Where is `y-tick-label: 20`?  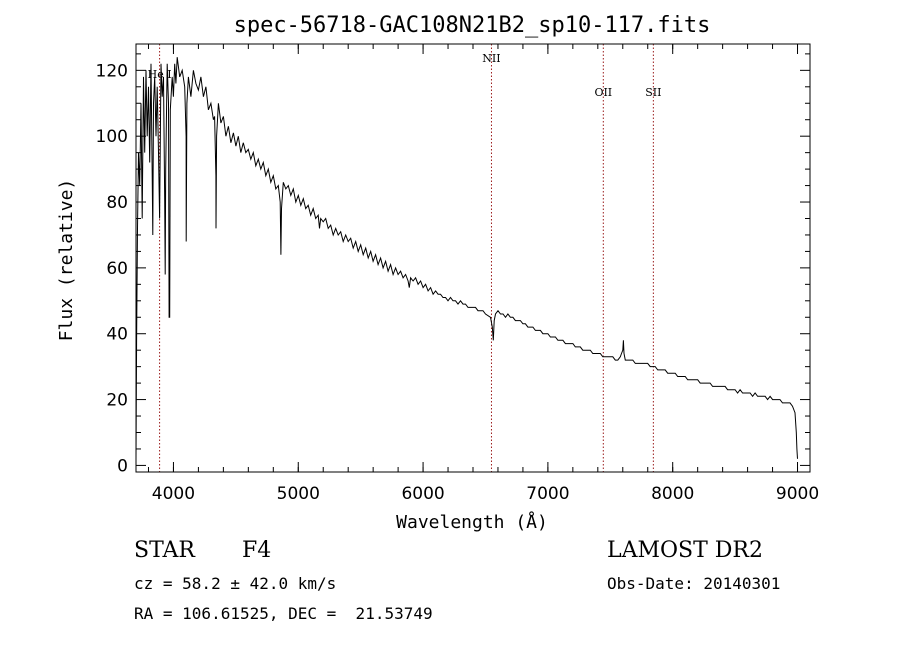
y-tick-label: 20 is located at coordinates (117, 401).